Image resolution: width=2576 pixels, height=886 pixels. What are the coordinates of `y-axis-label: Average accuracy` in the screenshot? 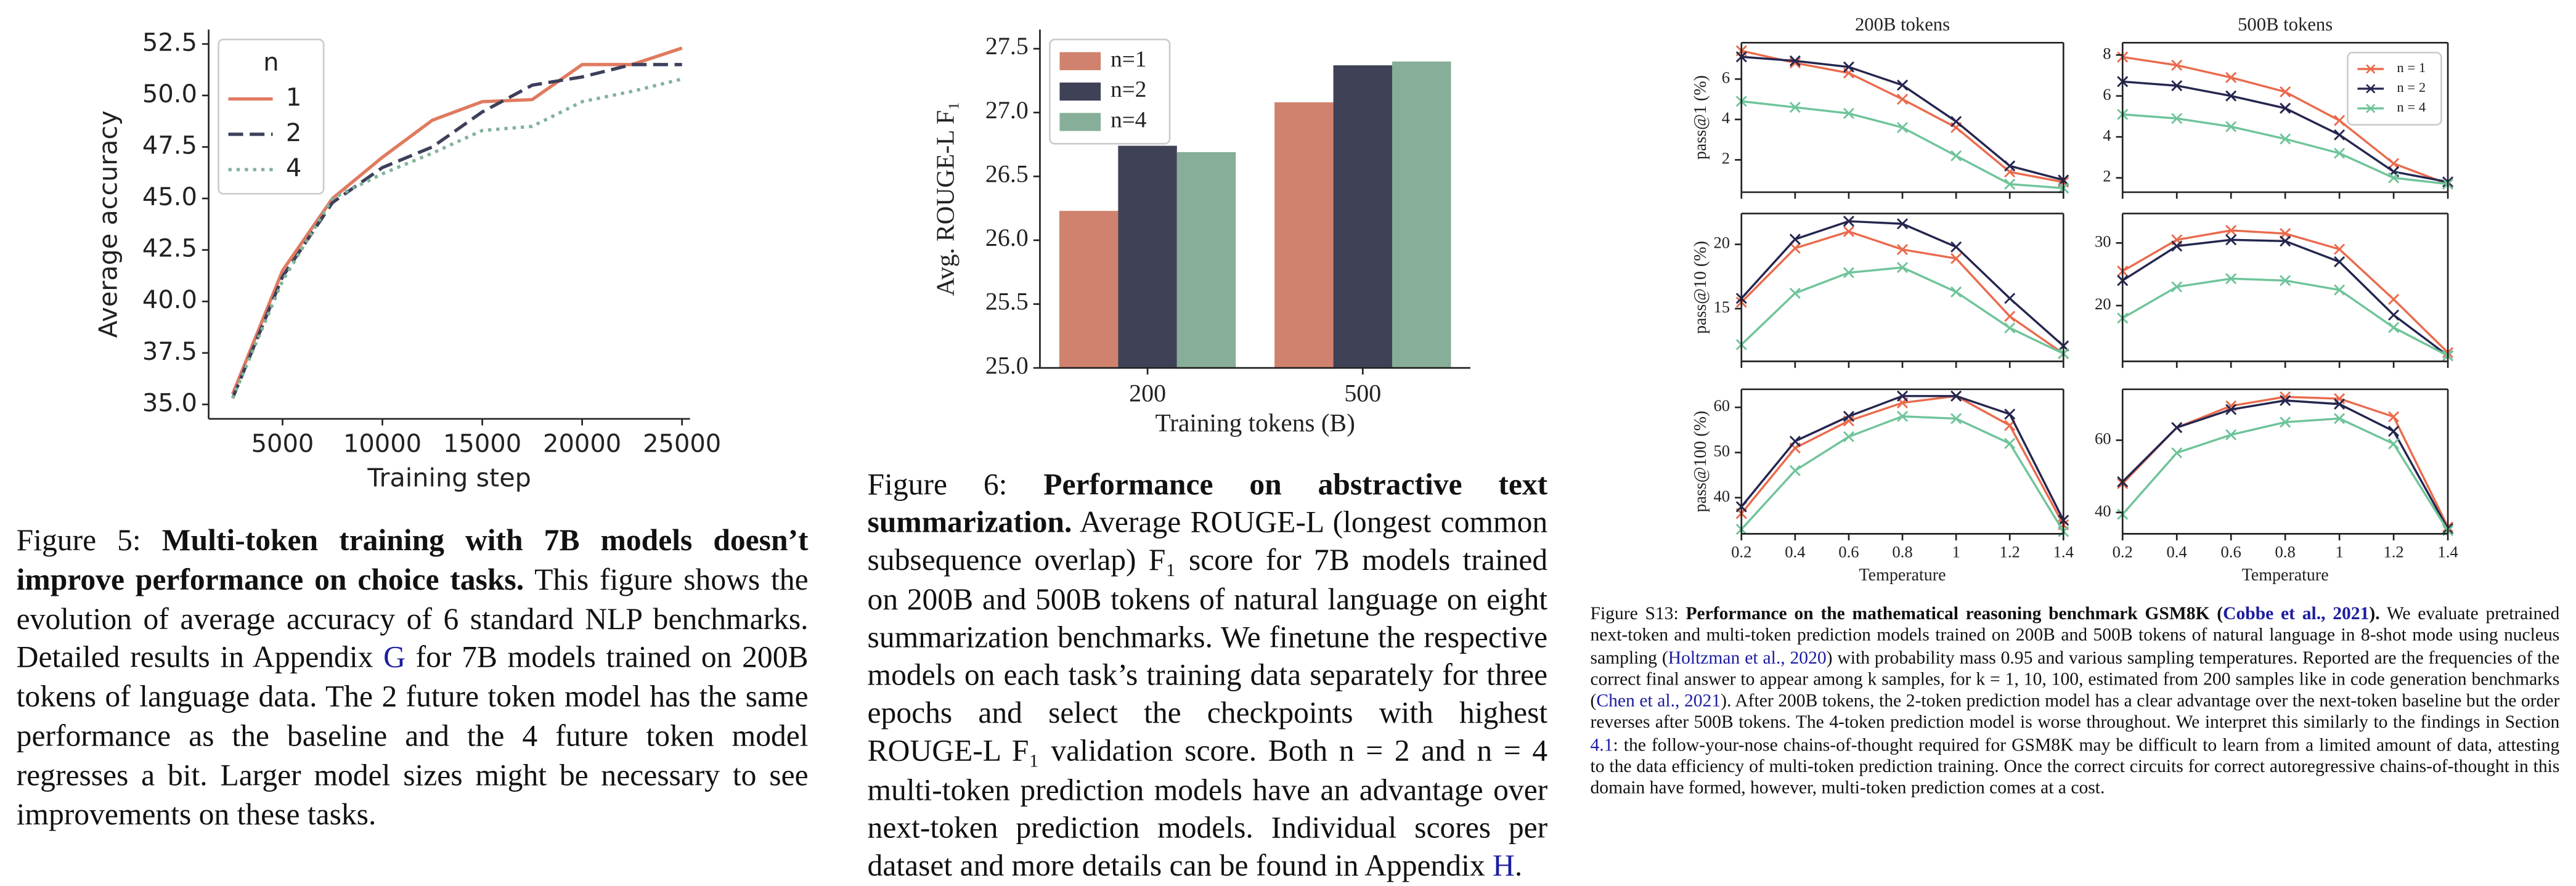 It's located at (108, 224).